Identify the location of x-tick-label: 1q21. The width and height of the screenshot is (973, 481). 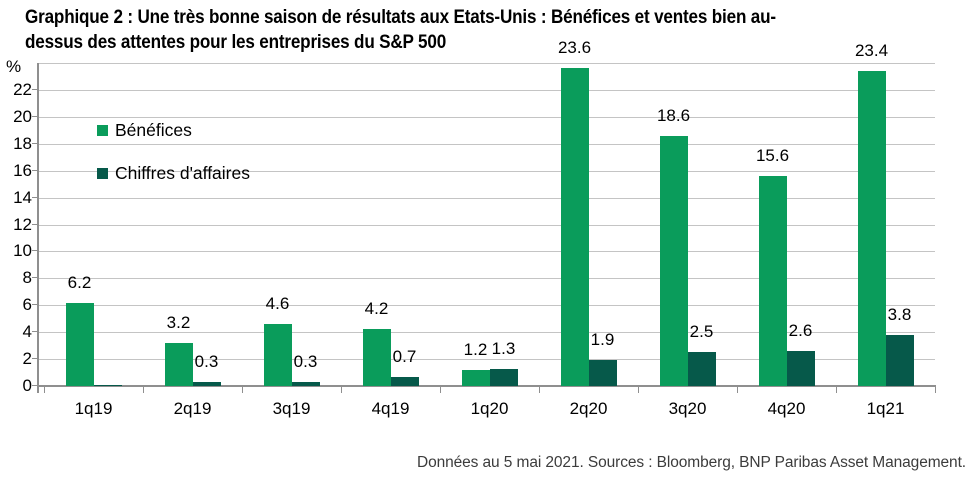
(885, 408).